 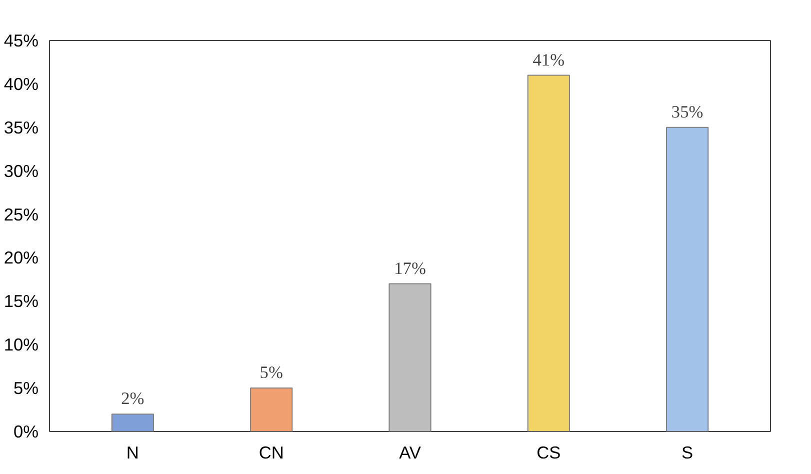 What do you see at coordinates (687, 112) in the screenshot?
I see `data-label: 35%` at bounding box center [687, 112].